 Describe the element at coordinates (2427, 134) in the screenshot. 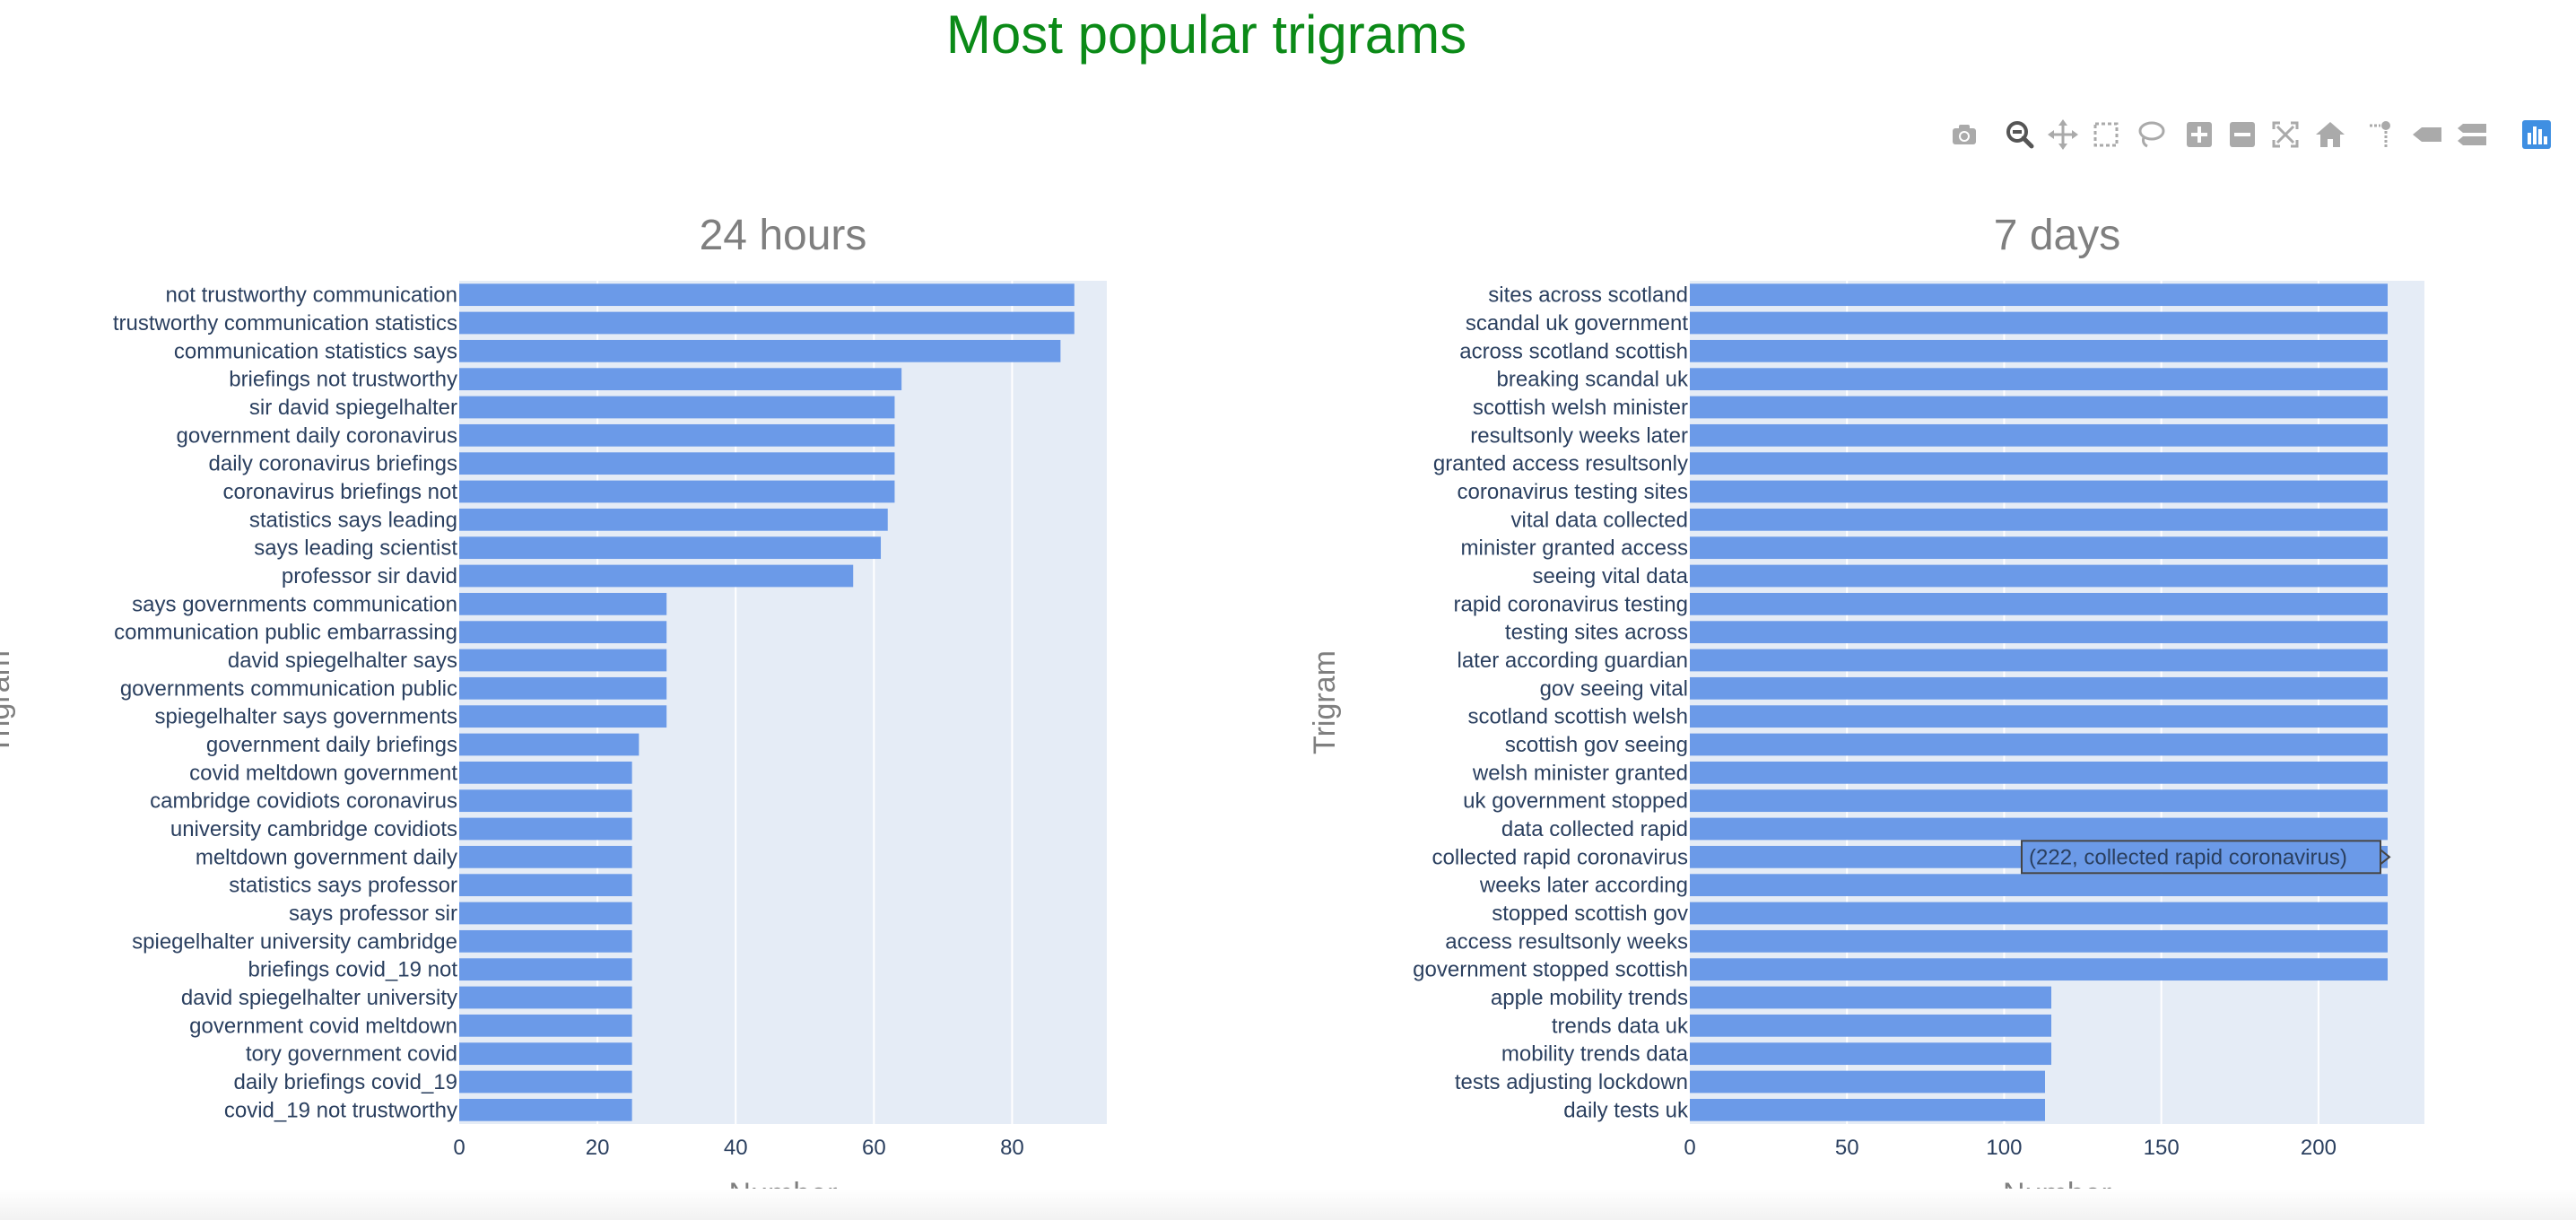

I see `hover-closest-button` at that location.